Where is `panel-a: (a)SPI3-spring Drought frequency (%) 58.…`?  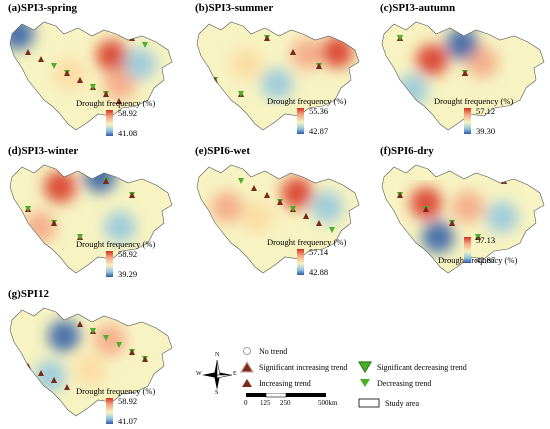
panel-a: (a)SPI3-spring Drought frequency (%) 58.… is located at coordinates (90, 70).